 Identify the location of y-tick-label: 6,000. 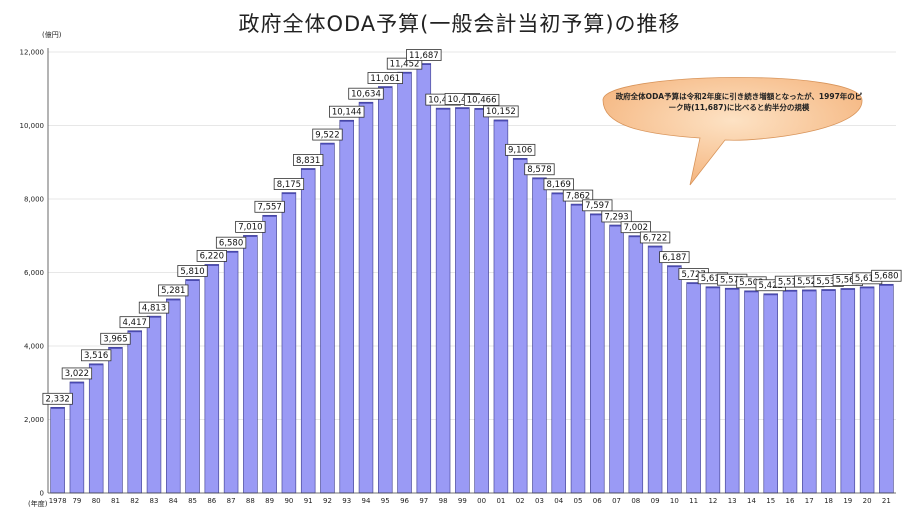
(34, 273).